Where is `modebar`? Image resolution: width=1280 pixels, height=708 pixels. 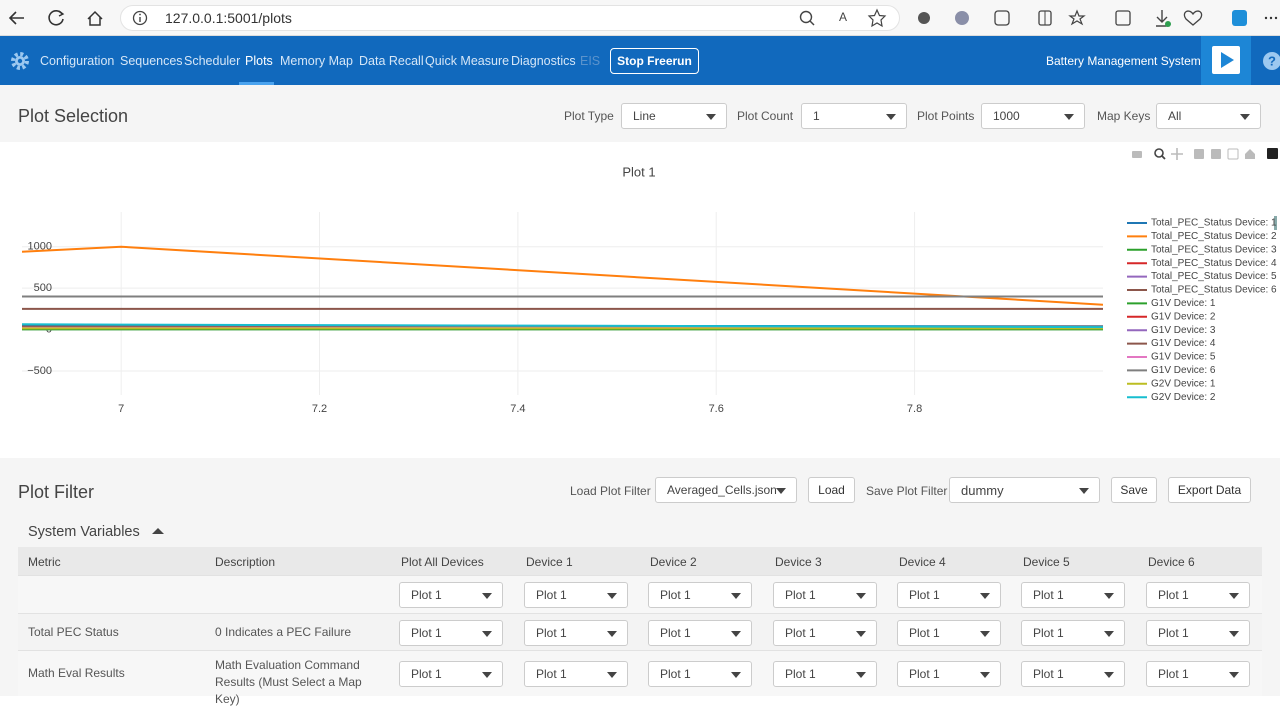 modebar is located at coordinates (1205, 154).